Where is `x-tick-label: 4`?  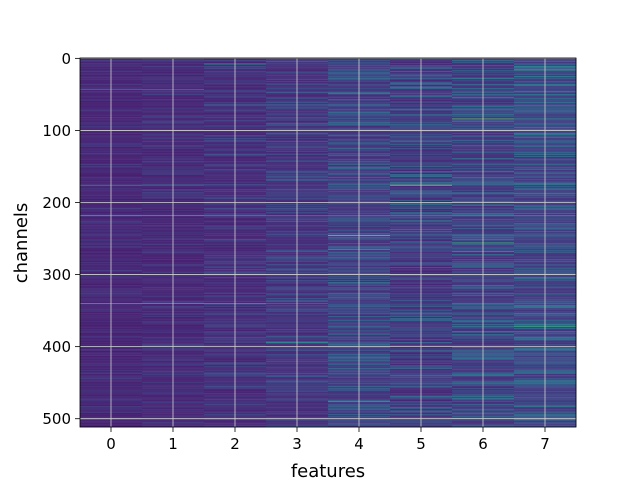
x-tick-label: 4 is located at coordinates (359, 444).